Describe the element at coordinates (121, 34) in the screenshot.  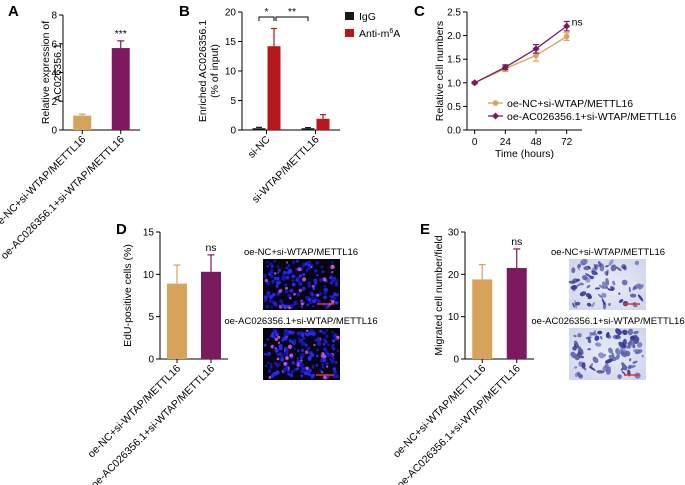
I see `chart-a-significance-label: ***` at that location.